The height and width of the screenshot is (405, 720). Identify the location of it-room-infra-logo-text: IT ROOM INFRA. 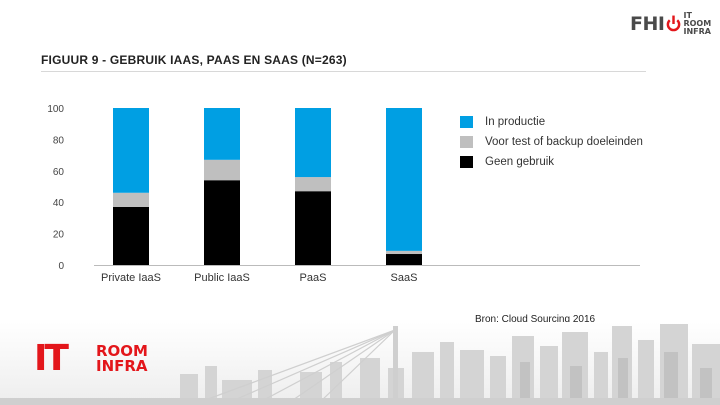
(697, 23).